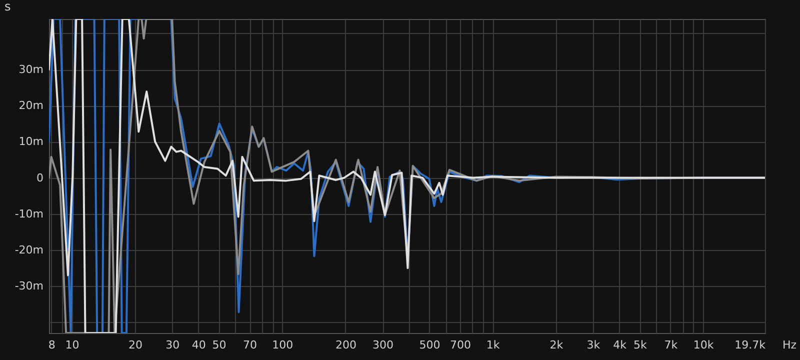 This screenshot has height=360, width=800. I want to click on x-tick-label: 700, so click(460, 345).